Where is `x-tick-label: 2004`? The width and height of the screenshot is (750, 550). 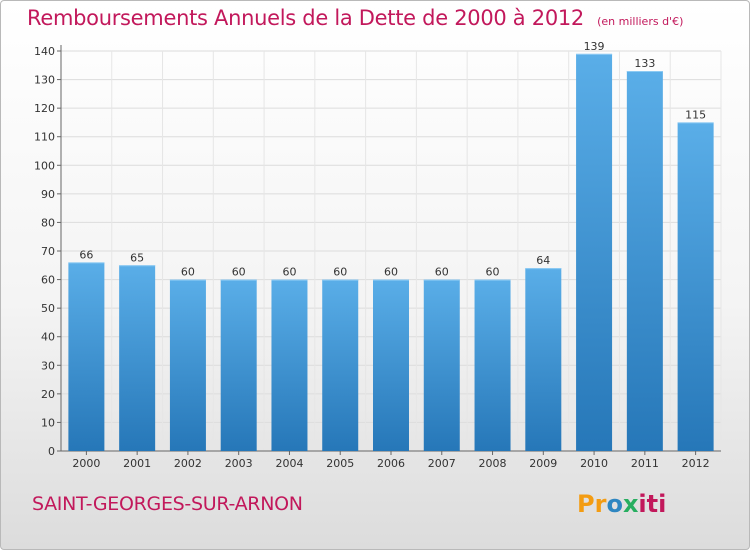
x-tick-label: 2004 is located at coordinates (289, 463).